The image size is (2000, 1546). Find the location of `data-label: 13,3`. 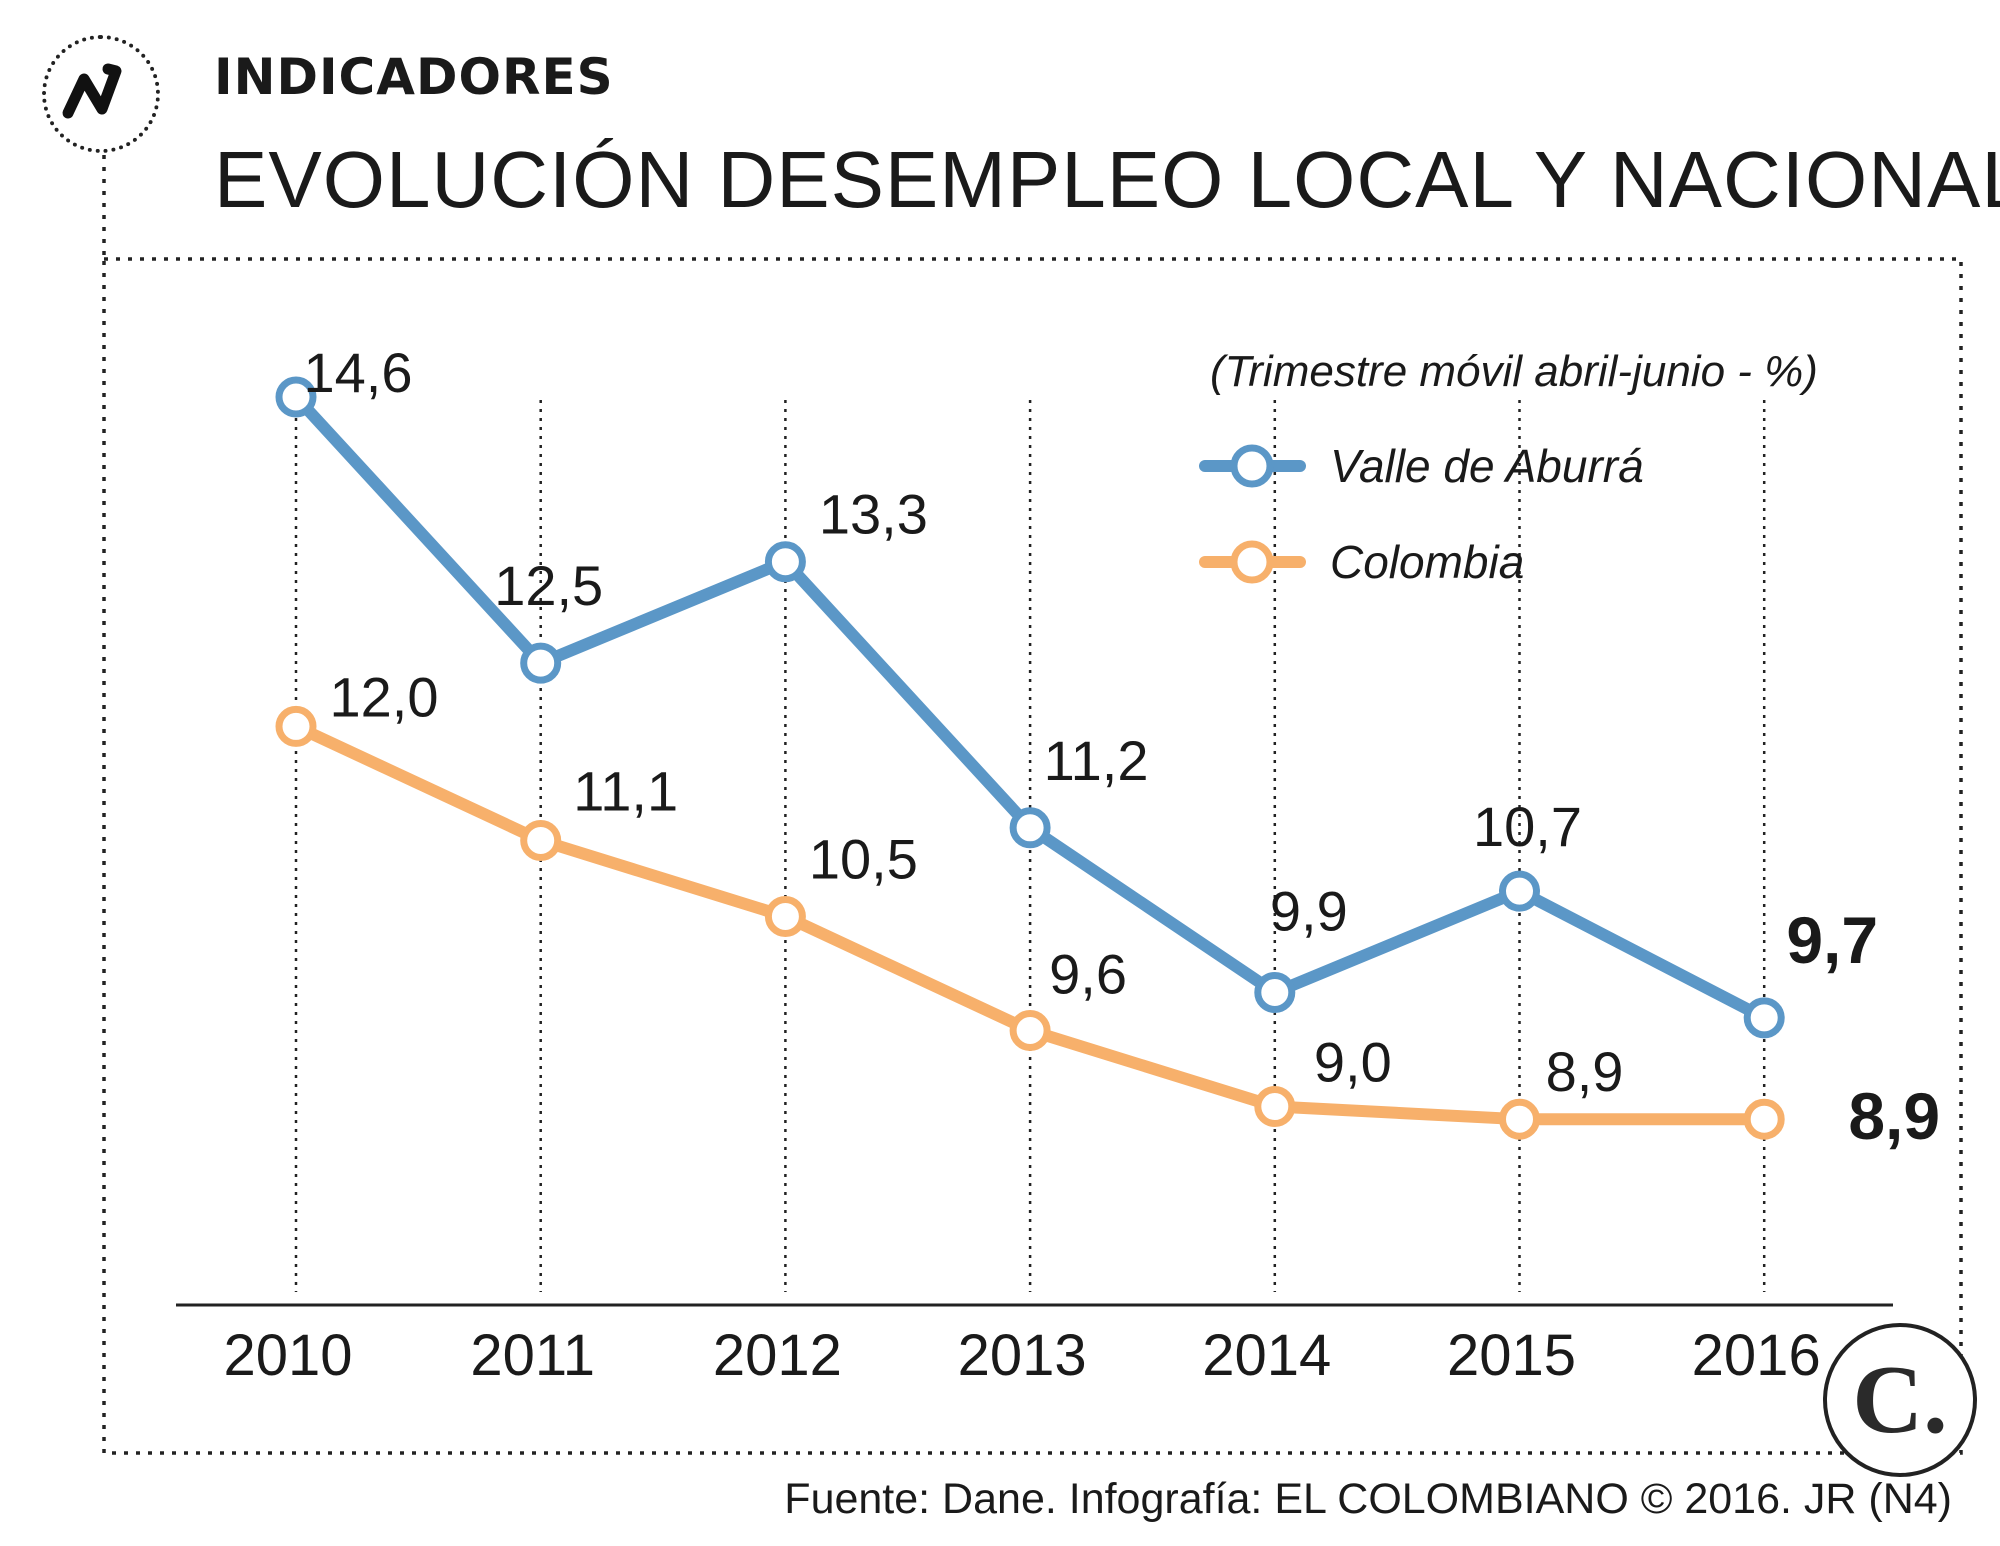

data-label: 13,3 is located at coordinates (873, 514).